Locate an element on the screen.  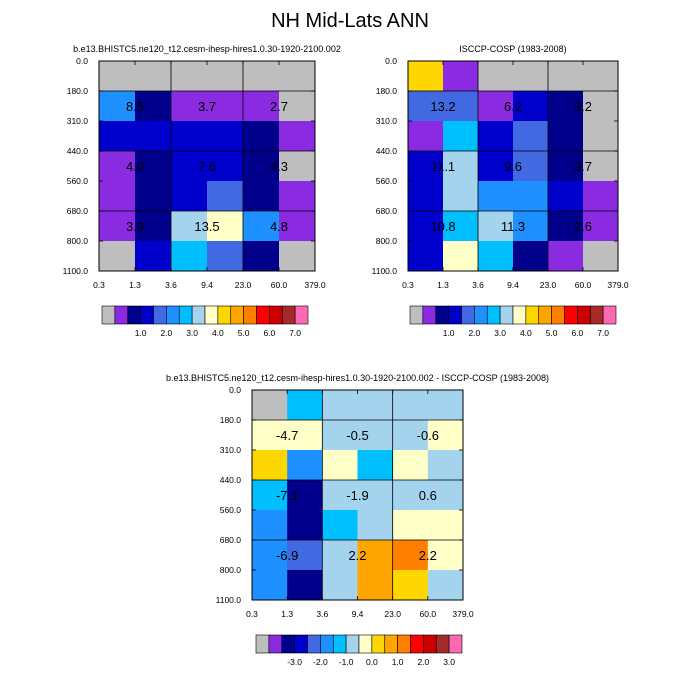
block-value-label: -4.7 is located at coordinates (287, 435).